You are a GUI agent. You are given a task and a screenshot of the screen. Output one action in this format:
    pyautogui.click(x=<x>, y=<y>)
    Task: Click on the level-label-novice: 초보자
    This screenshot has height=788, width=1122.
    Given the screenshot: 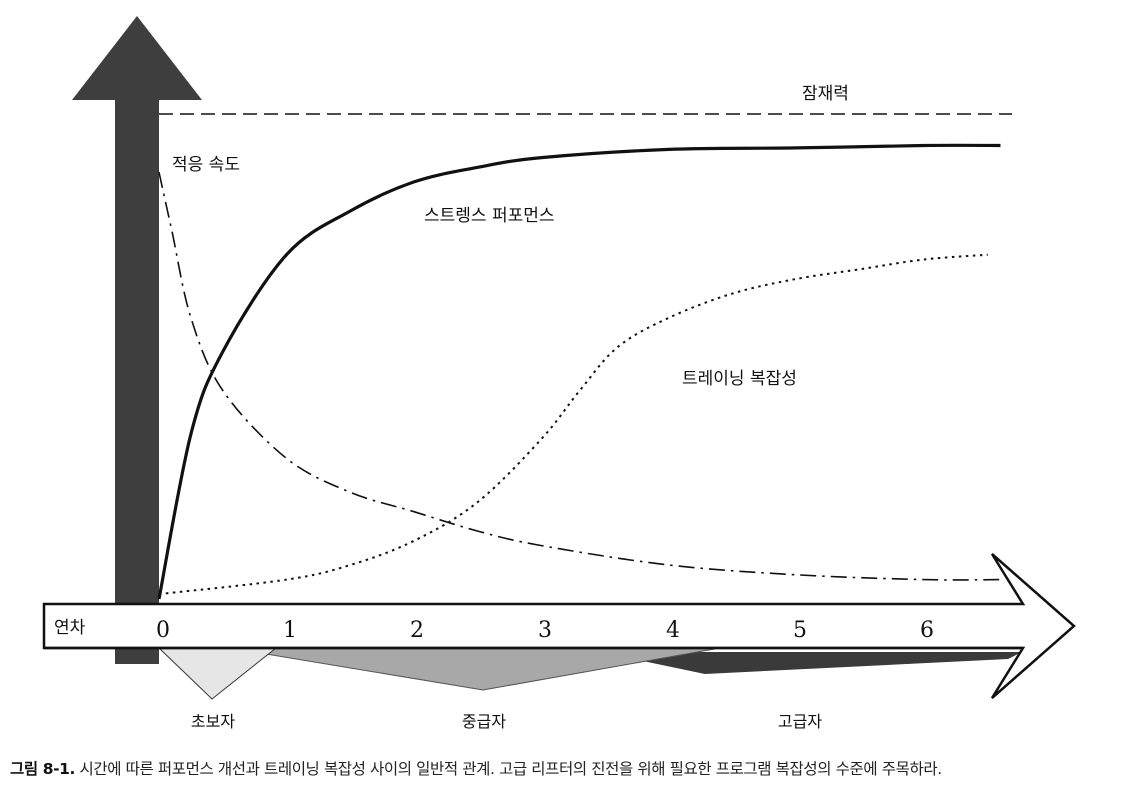 What is the action you would take?
    pyautogui.click(x=213, y=721)
    